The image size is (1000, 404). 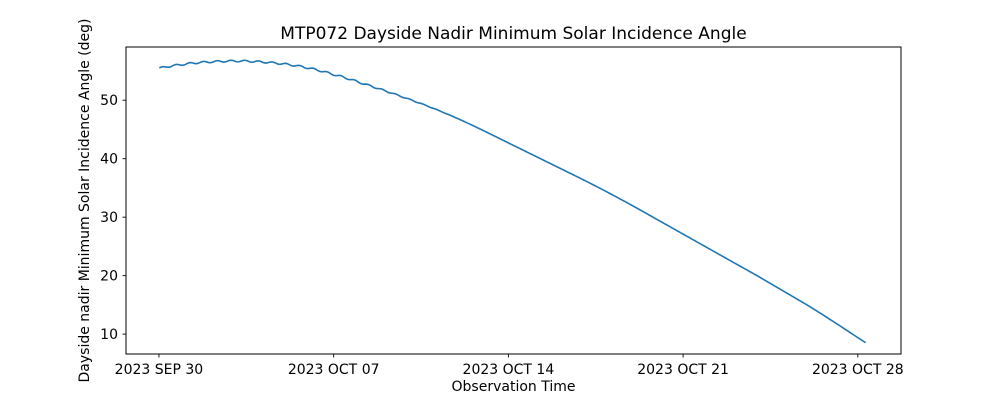 I want to click on y-tick-label: 20, so click(x=109, y=276).